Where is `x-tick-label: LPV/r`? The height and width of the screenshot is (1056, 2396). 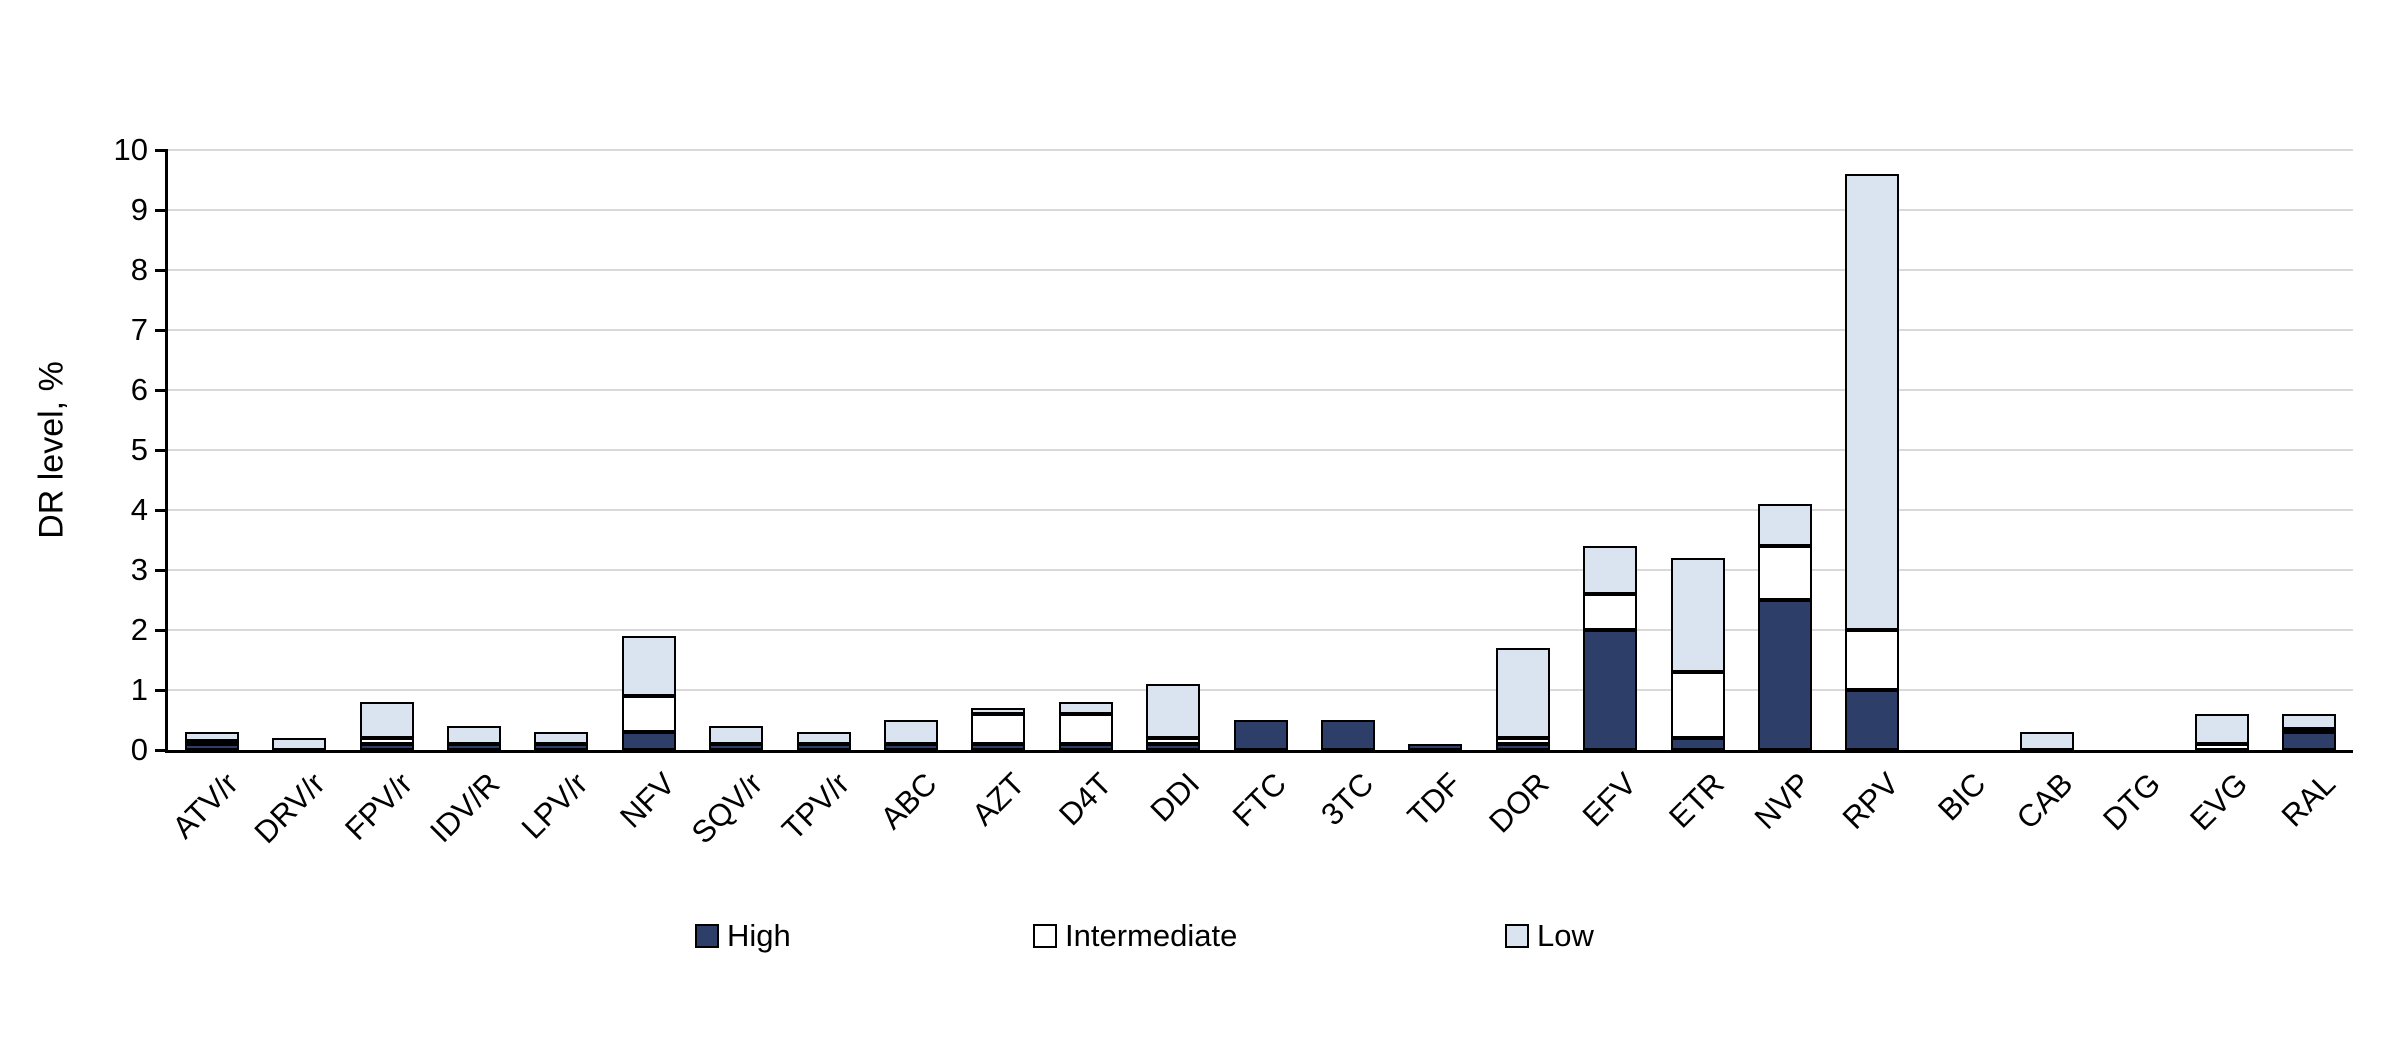 x-tick-label: LPV/r is located at coordinates (554, 806).